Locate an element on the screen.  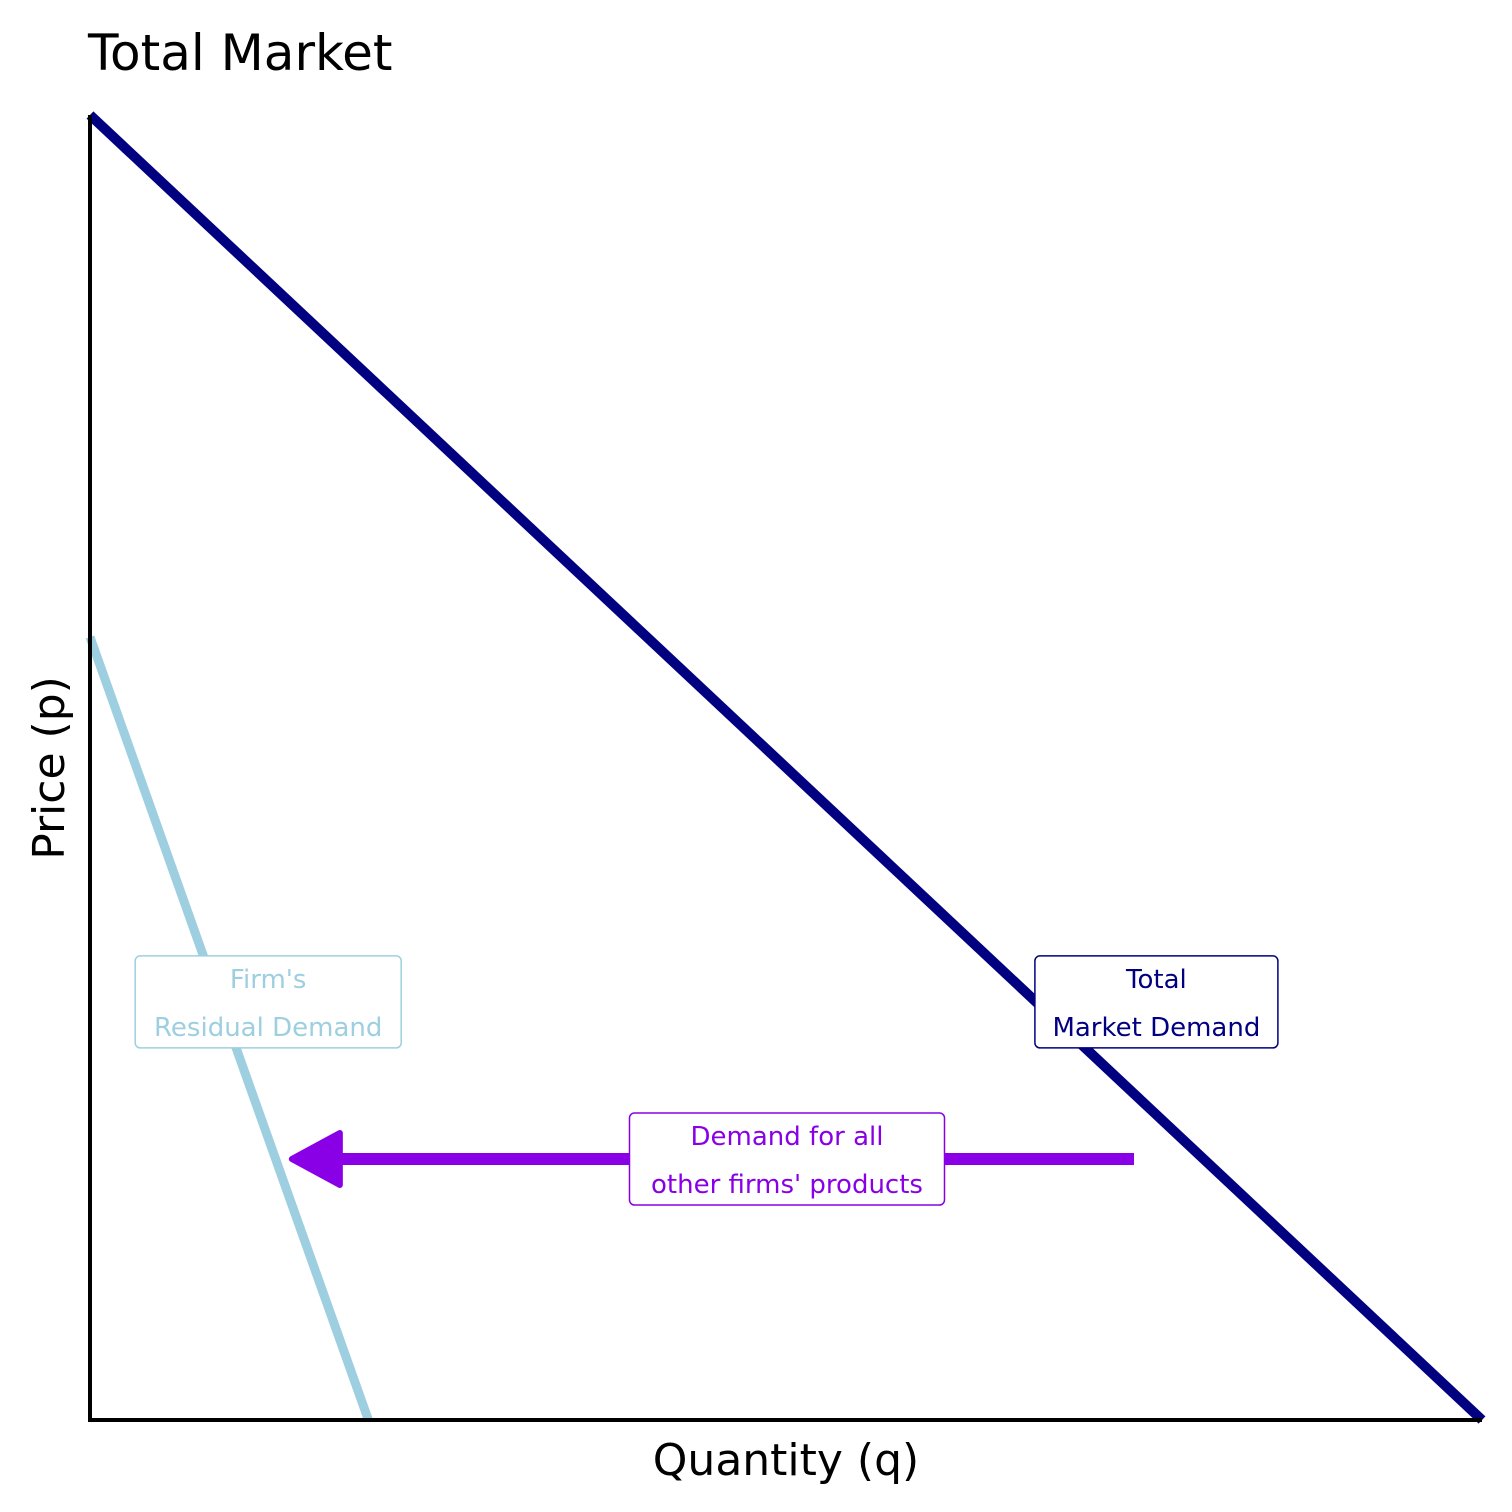
residual-annotation: Firm's Residual Demand is located at coordinates (268, 1002).